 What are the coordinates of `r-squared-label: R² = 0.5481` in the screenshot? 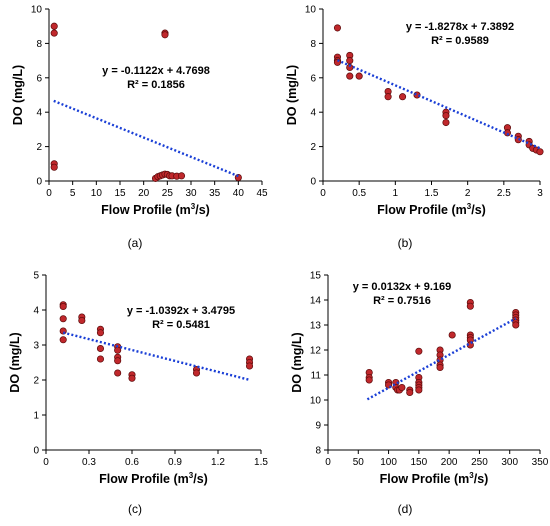 It's located at (181, 325).